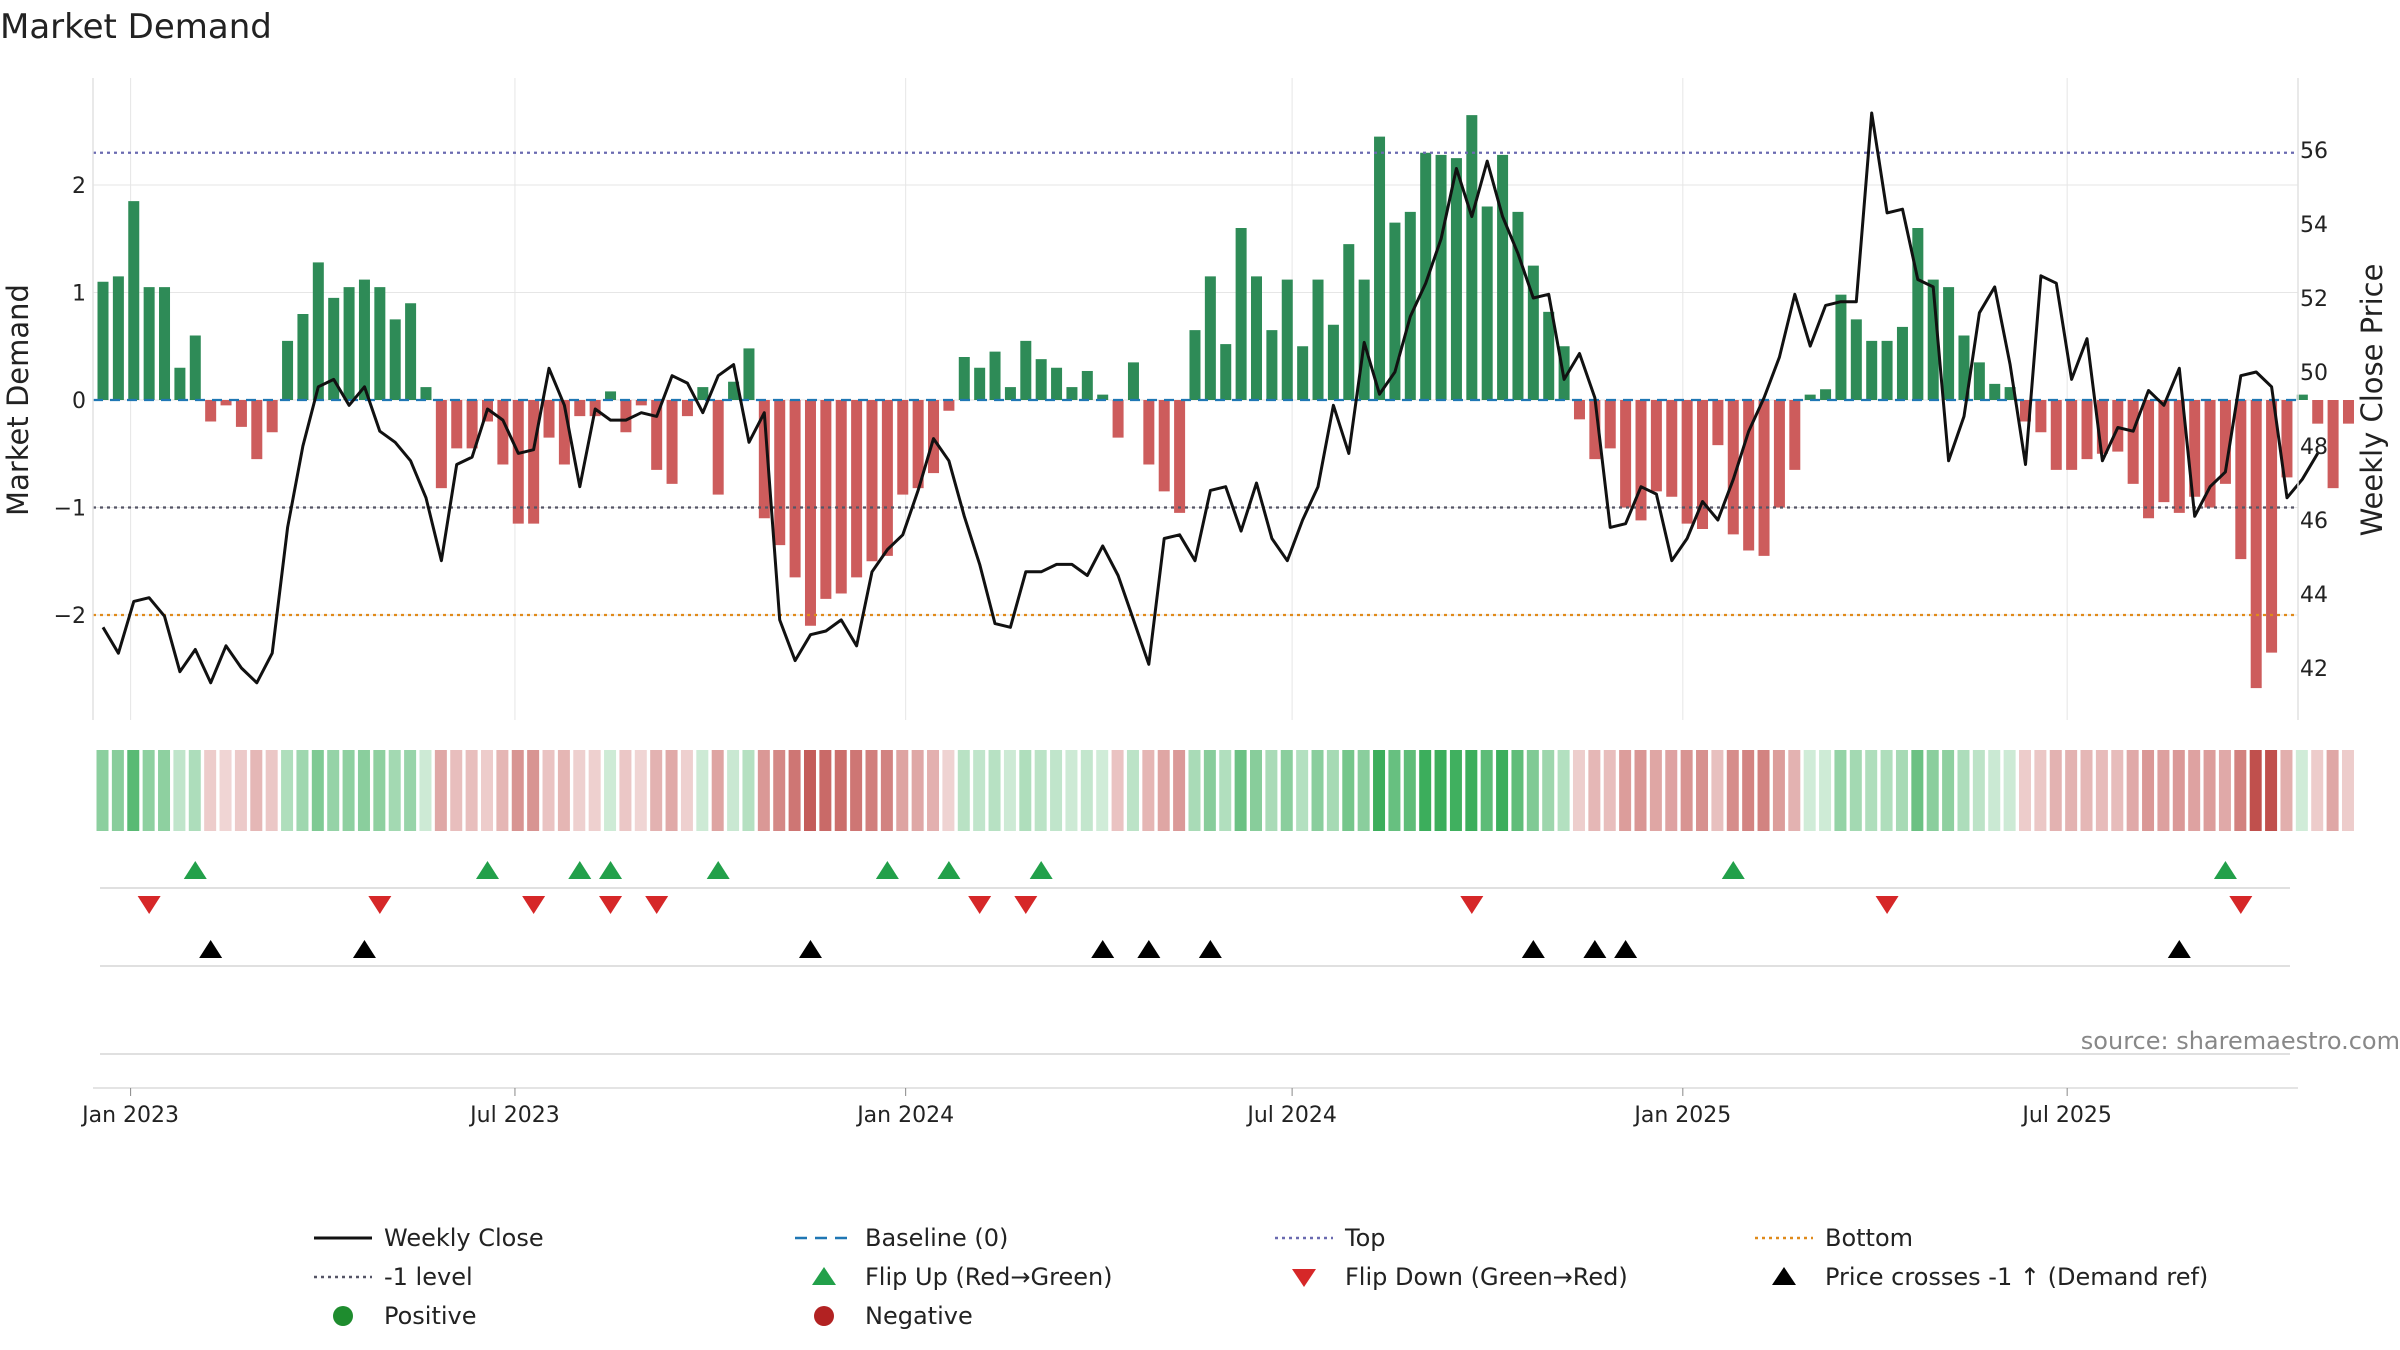 Image resolution: width=2400 pixels, height=1350 pixels. Describe the element at coordinates (2314, 447) in the screenshot. I see `y-tick-label-right: 48` at that location.